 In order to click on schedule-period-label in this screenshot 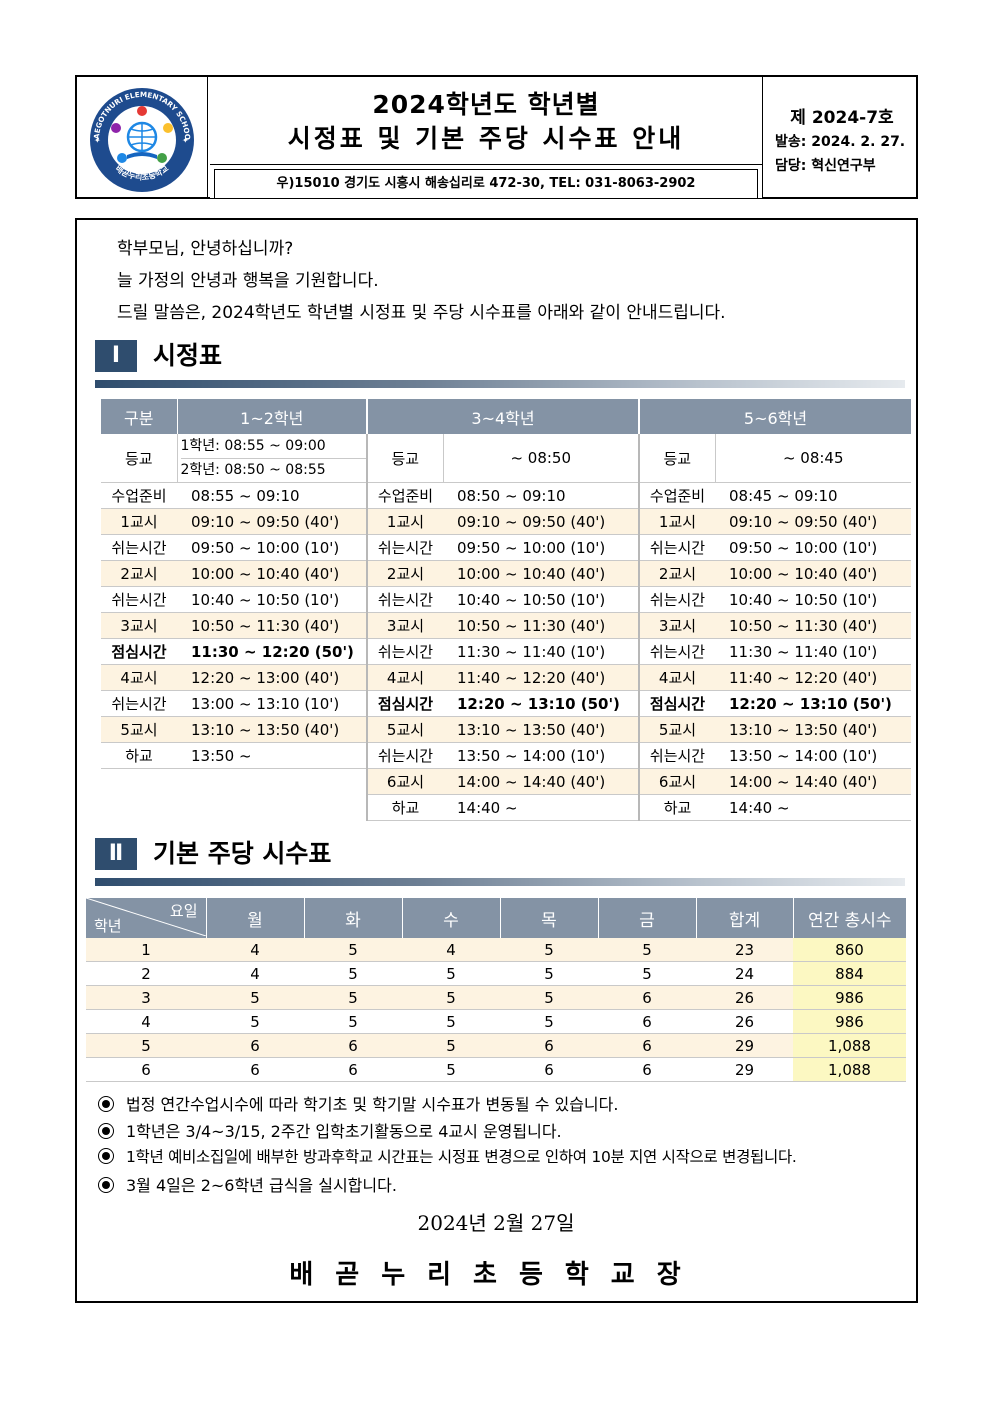, I will do `click(139, 781)`.